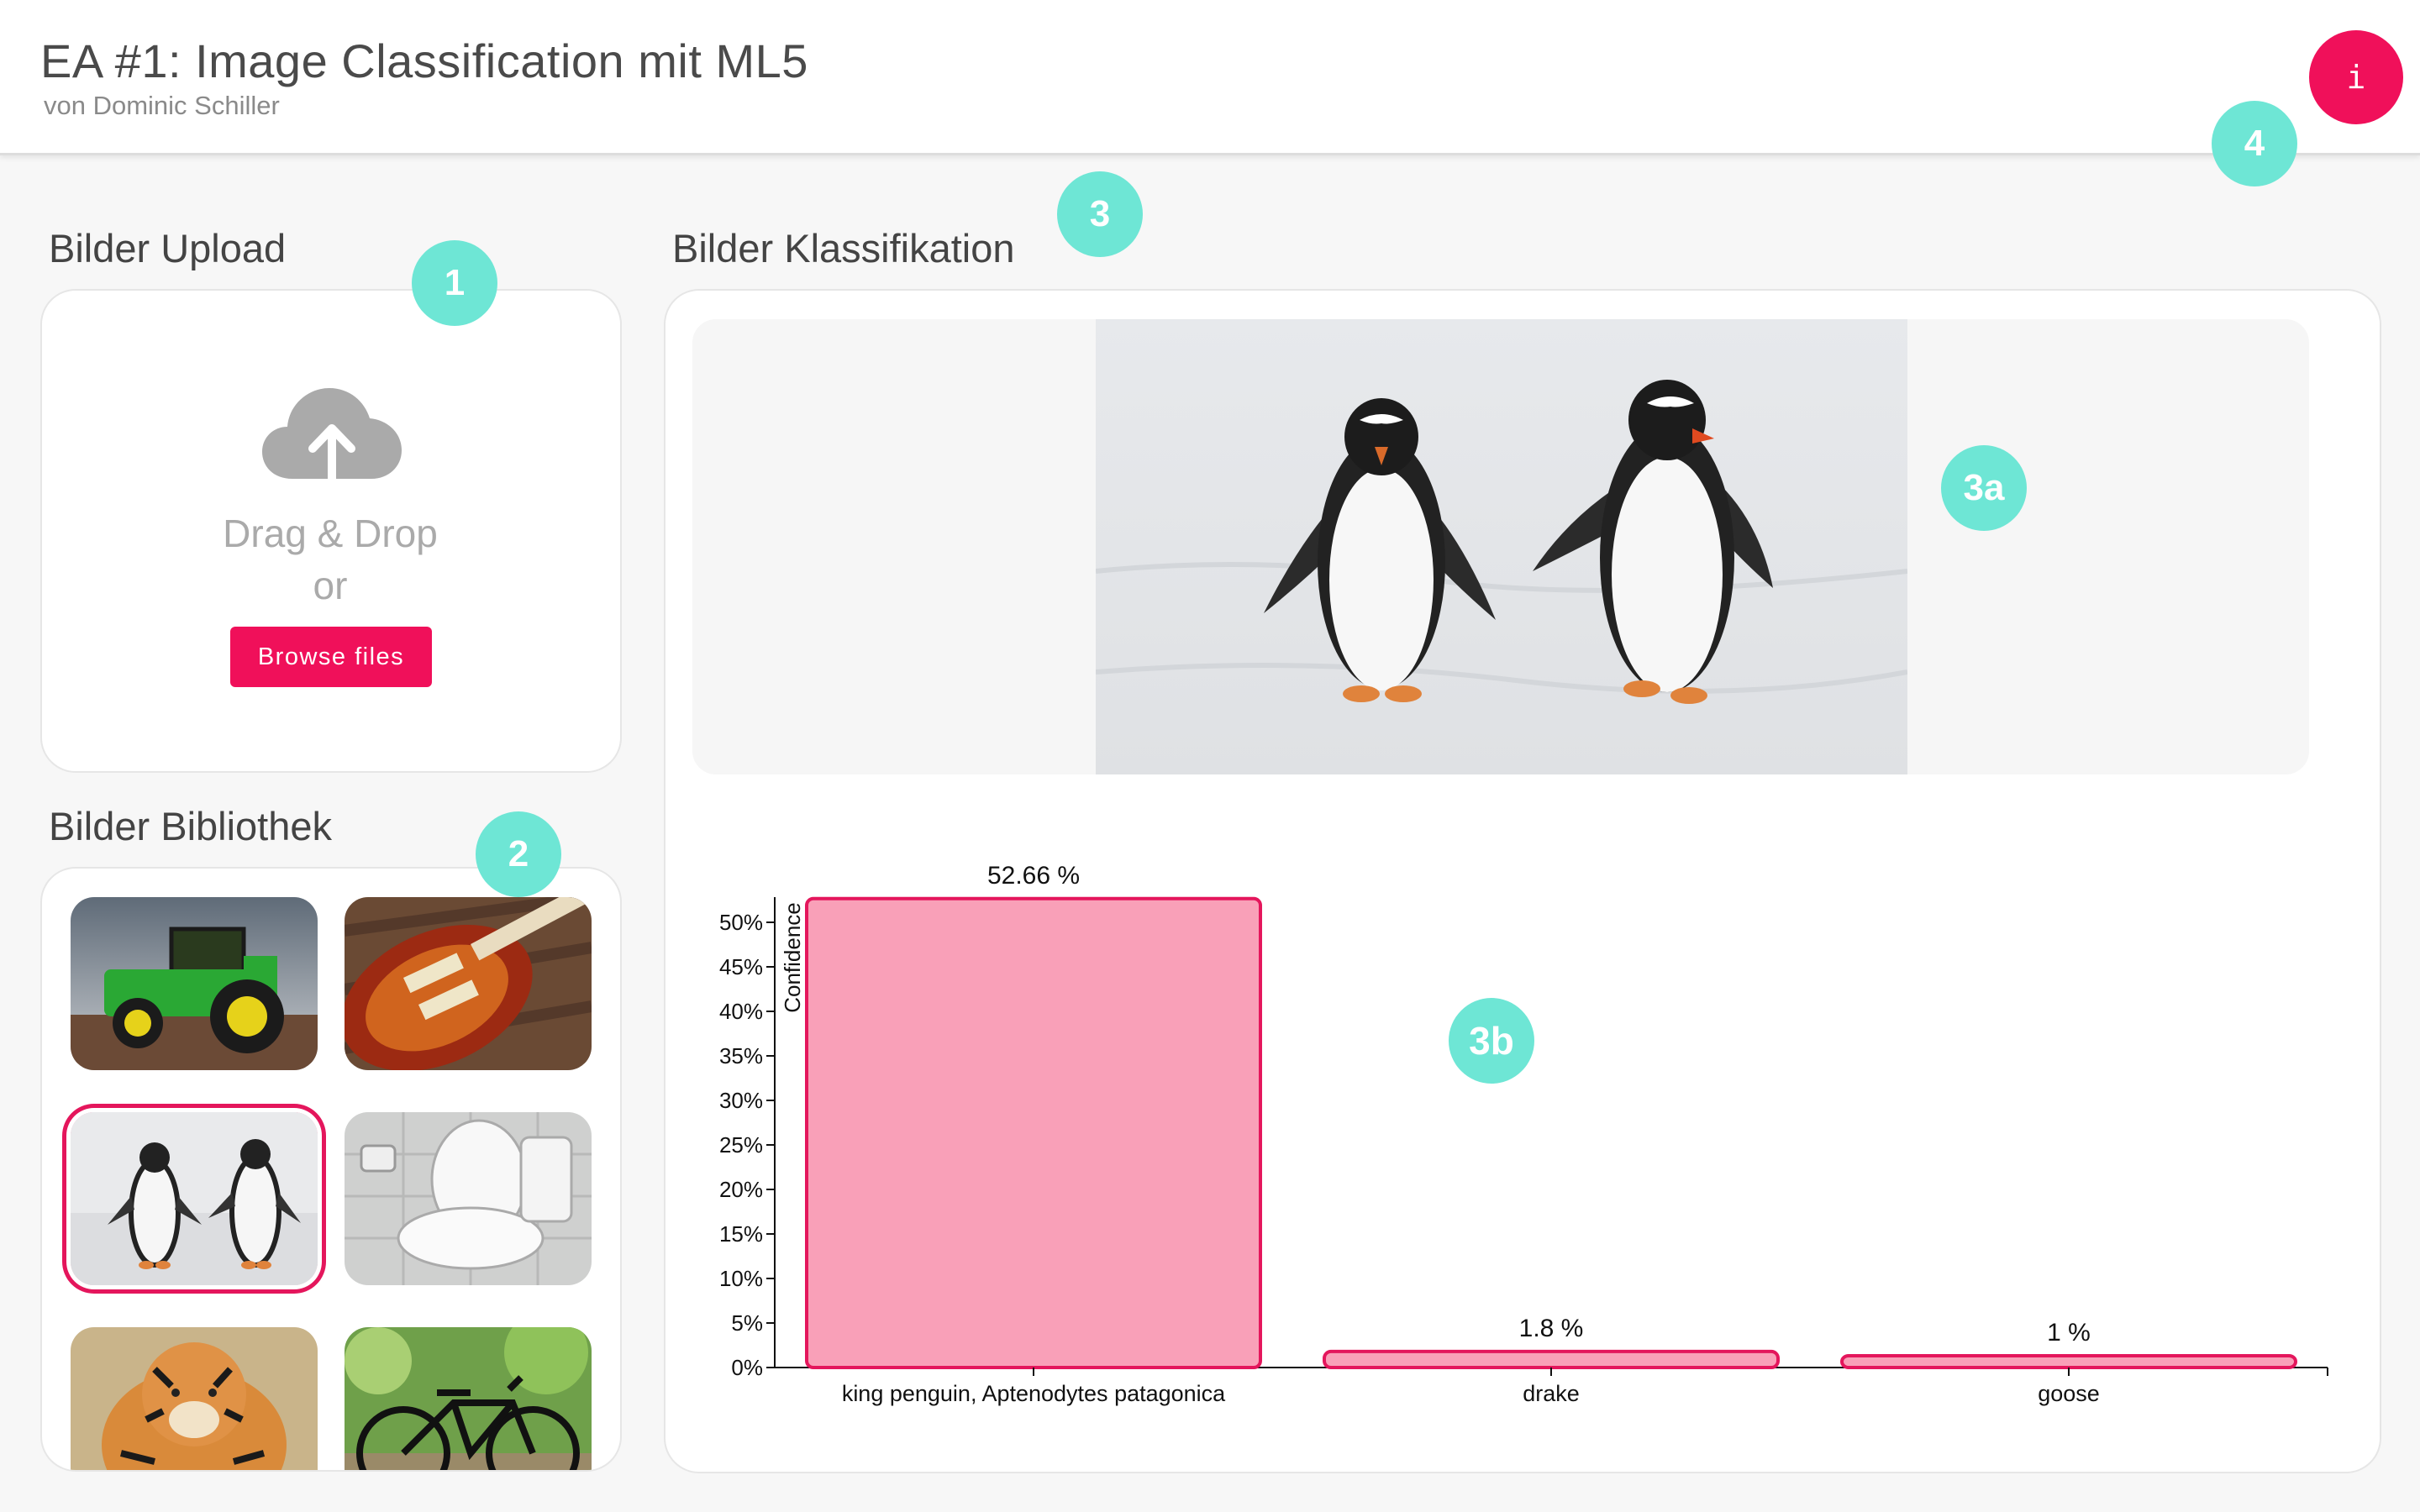  Describe the element at coordinates (195, 1398) in the screenshot. I see `thumbnail-tiger` at that location.